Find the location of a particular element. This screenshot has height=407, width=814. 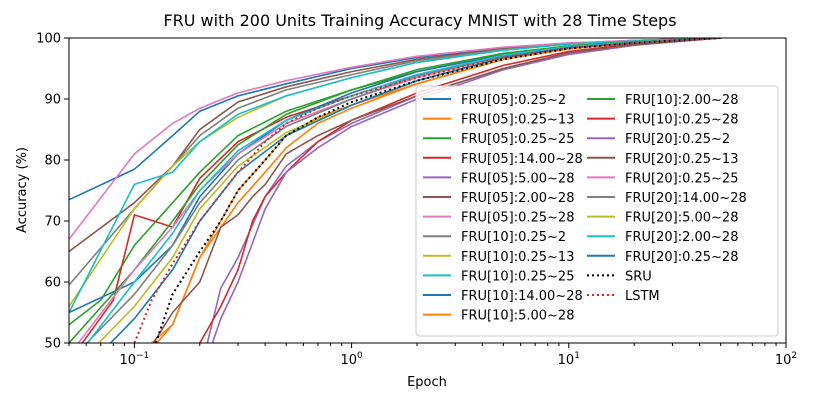

legend-label: FRU[10]:0.25~28 is located at coordinates (681, 120).